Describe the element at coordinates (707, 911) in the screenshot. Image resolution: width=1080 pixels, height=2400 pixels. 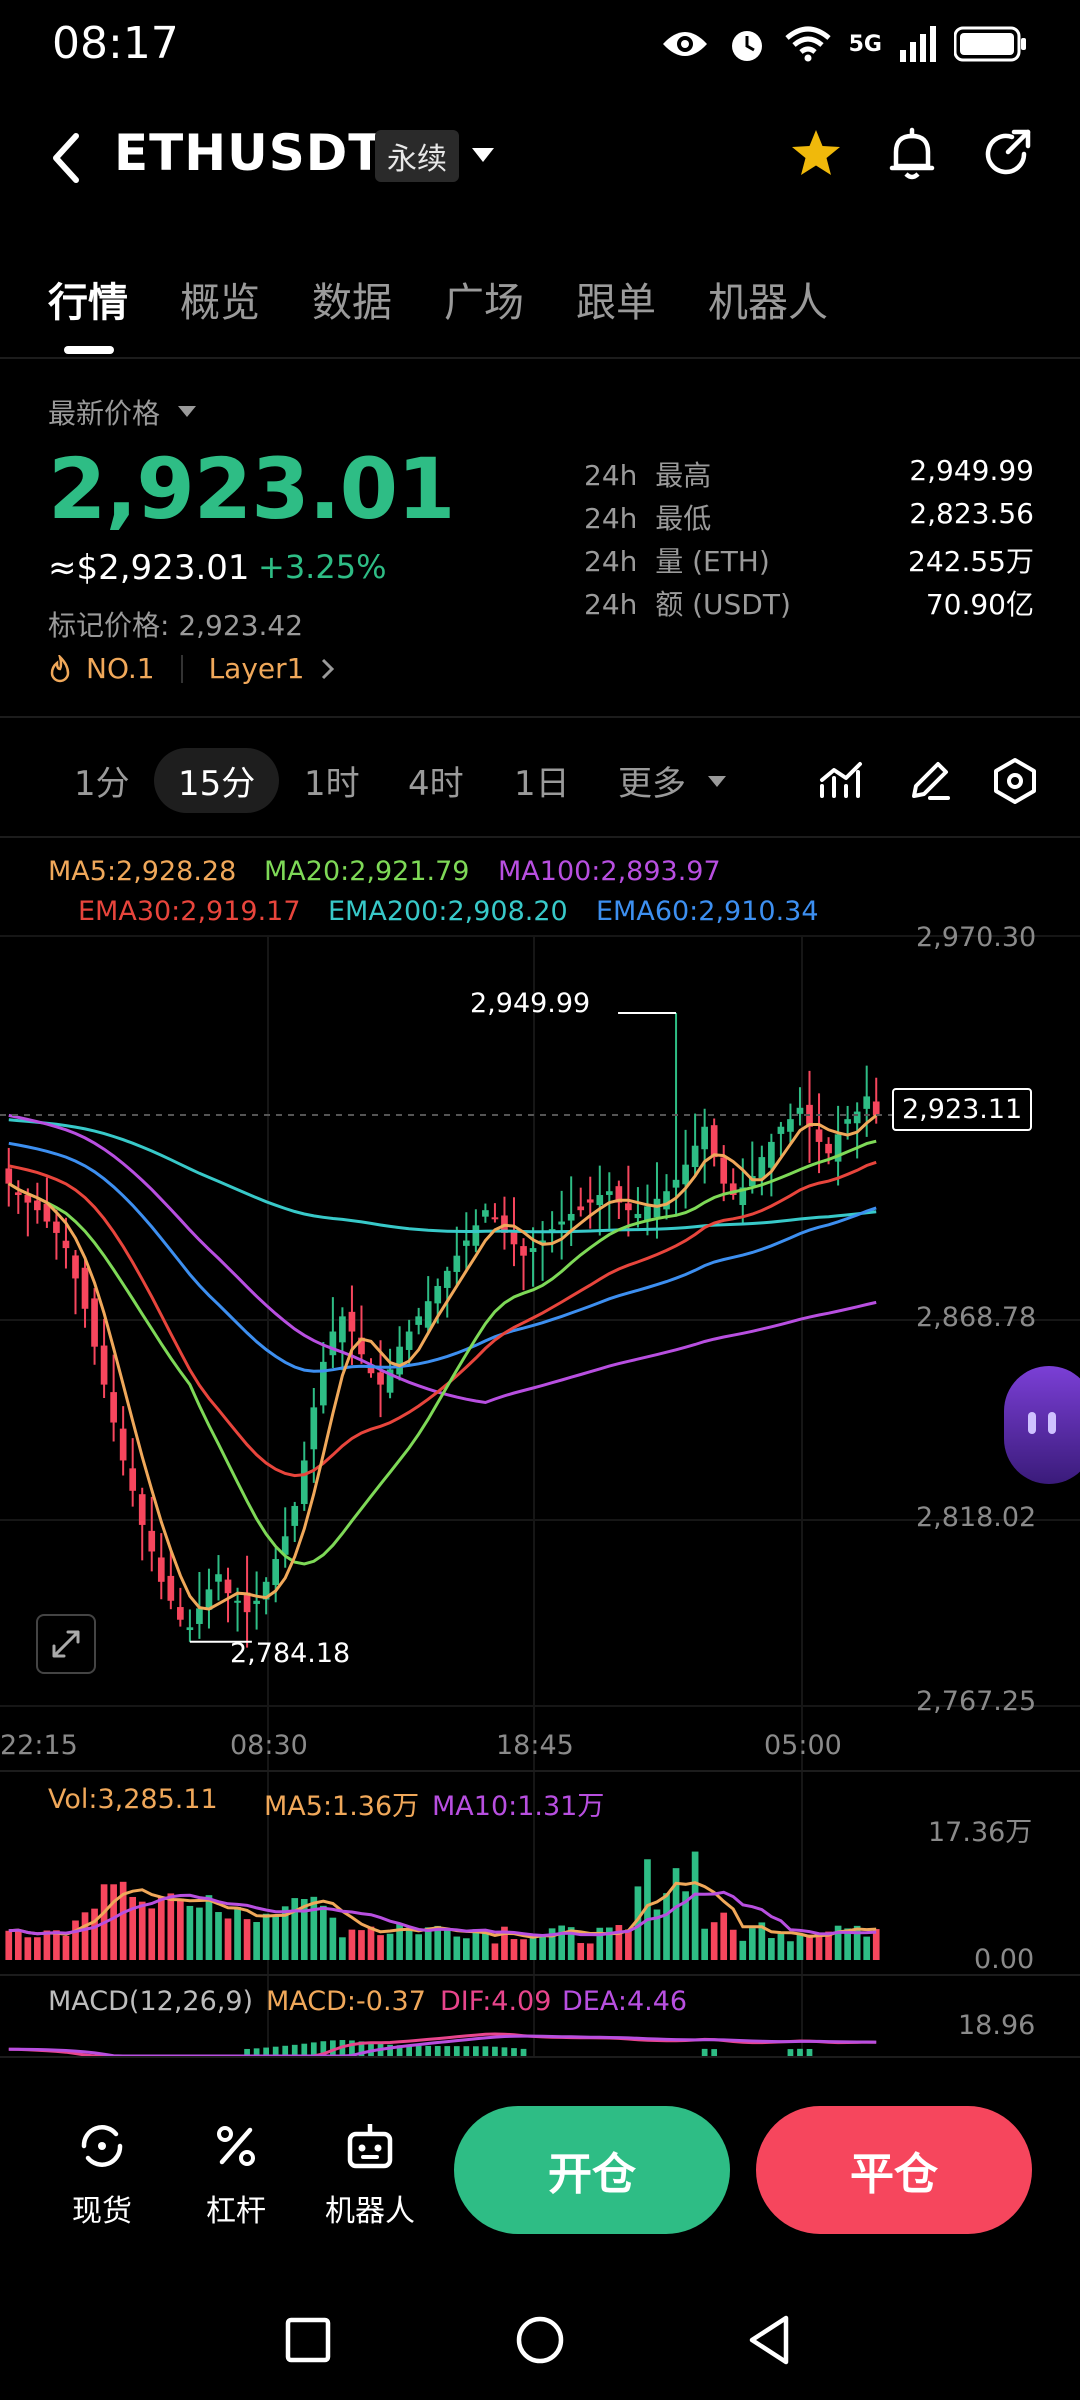
I see `legend-ema60: EMA60:2,910.34` at that location.